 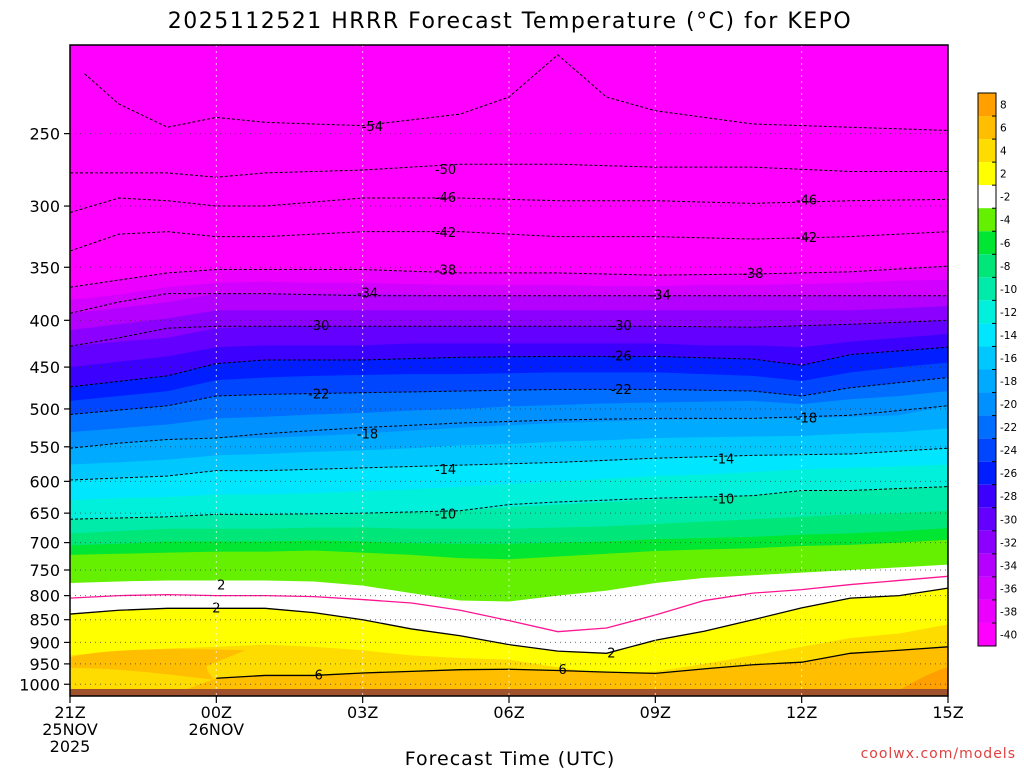 What do you see at coordinates (509, 367) in the screenshot?
I see `contour-line--26` at bounding box center [509, 367].